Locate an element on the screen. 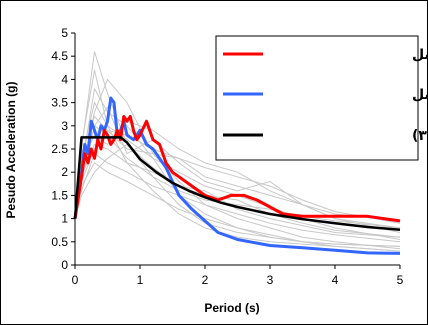 This screenshot has width=428, height=325. y-tick-label: 4.5 is located at coordinates (59, 56).